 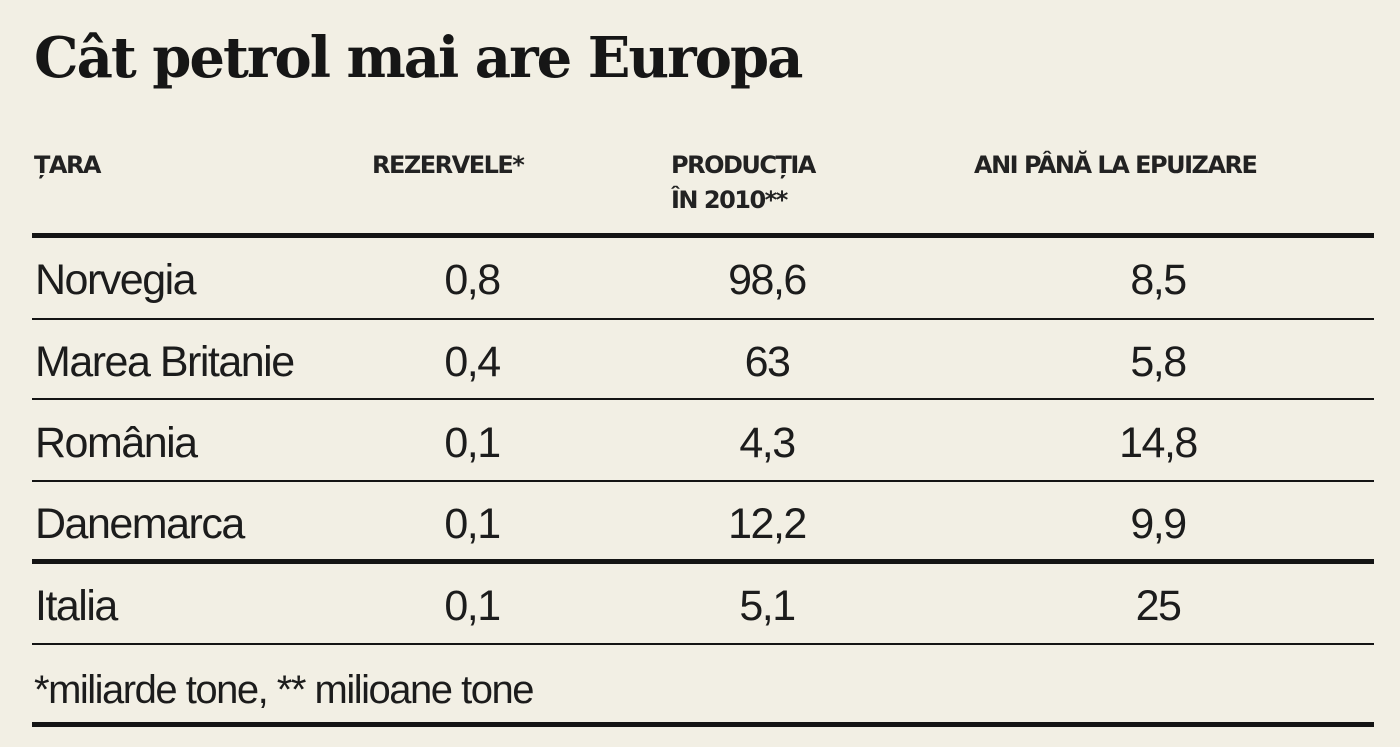 What do you see at coordinates (1158, 524) in the screenshot?
I see `years-cell: 9,9` at bounding box center [1158, 524].